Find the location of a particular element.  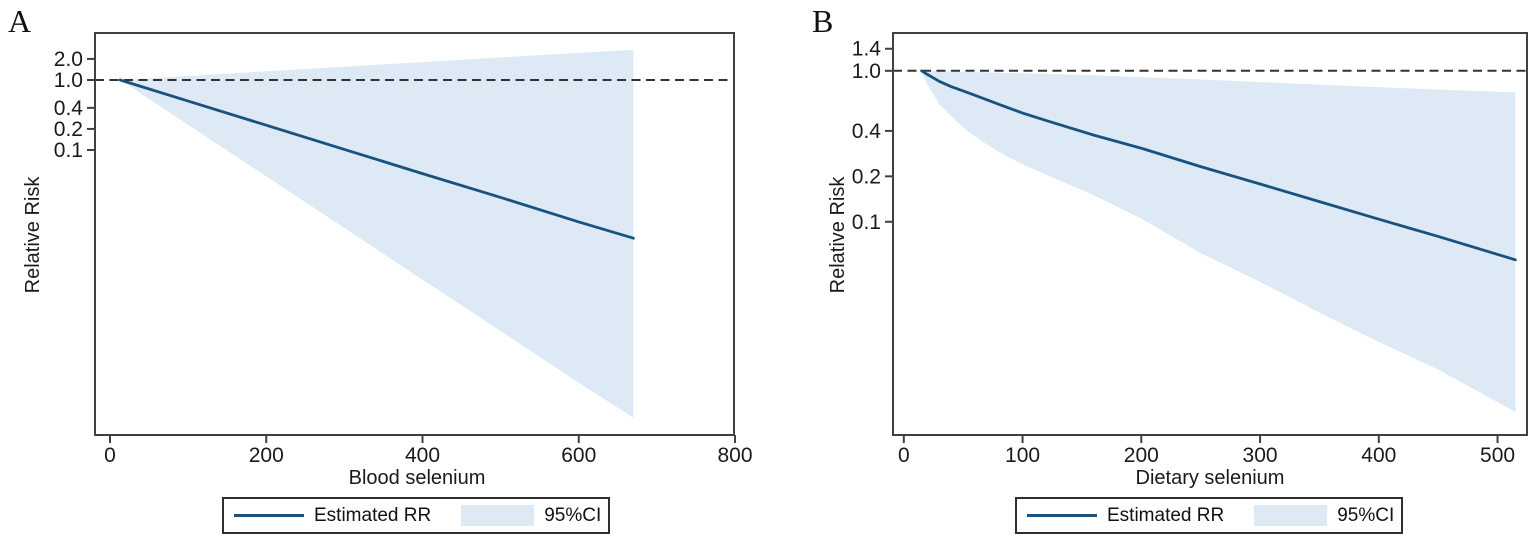

panel-b-legend: Estimated RR 95%CI is located at coordinates (1209, 515).